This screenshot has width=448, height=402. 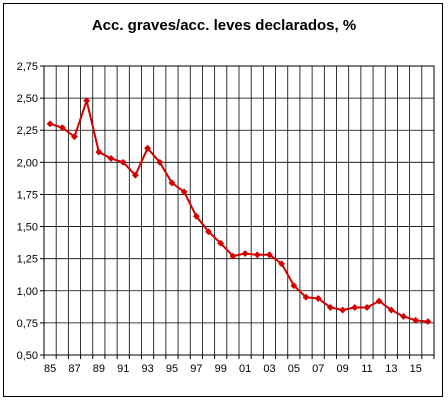 I want to click on x-tick-label: 97, so click(x=196, y=369).